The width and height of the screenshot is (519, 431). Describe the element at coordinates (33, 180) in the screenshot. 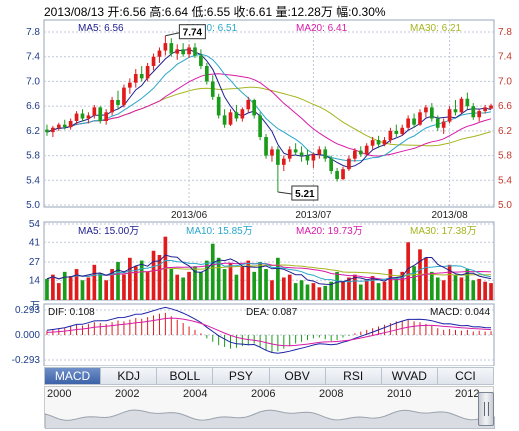

I see `price-axis-left-label: 5.4` at that location.